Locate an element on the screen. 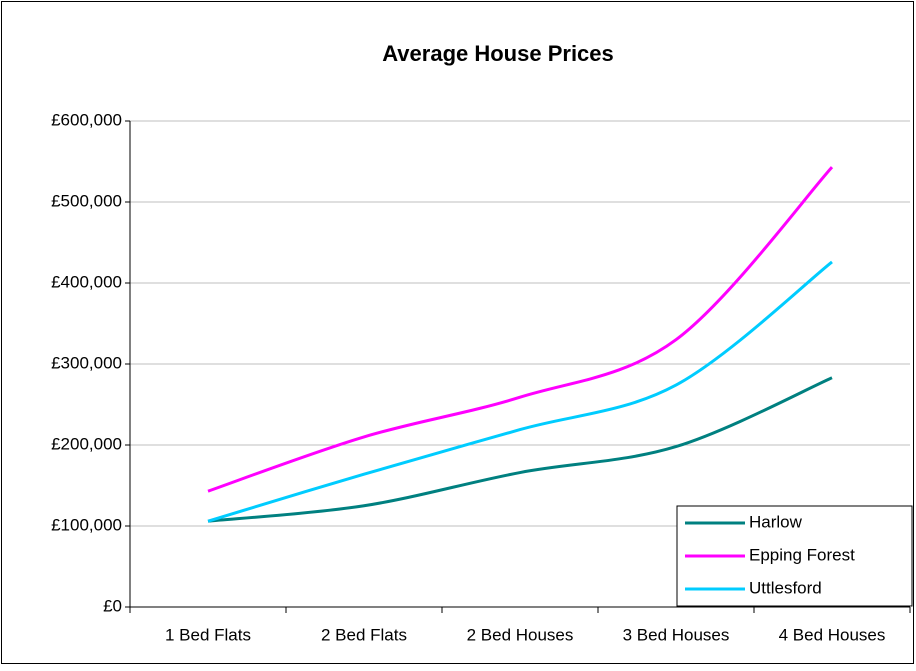  series-line is located at coordinates (520, 449).